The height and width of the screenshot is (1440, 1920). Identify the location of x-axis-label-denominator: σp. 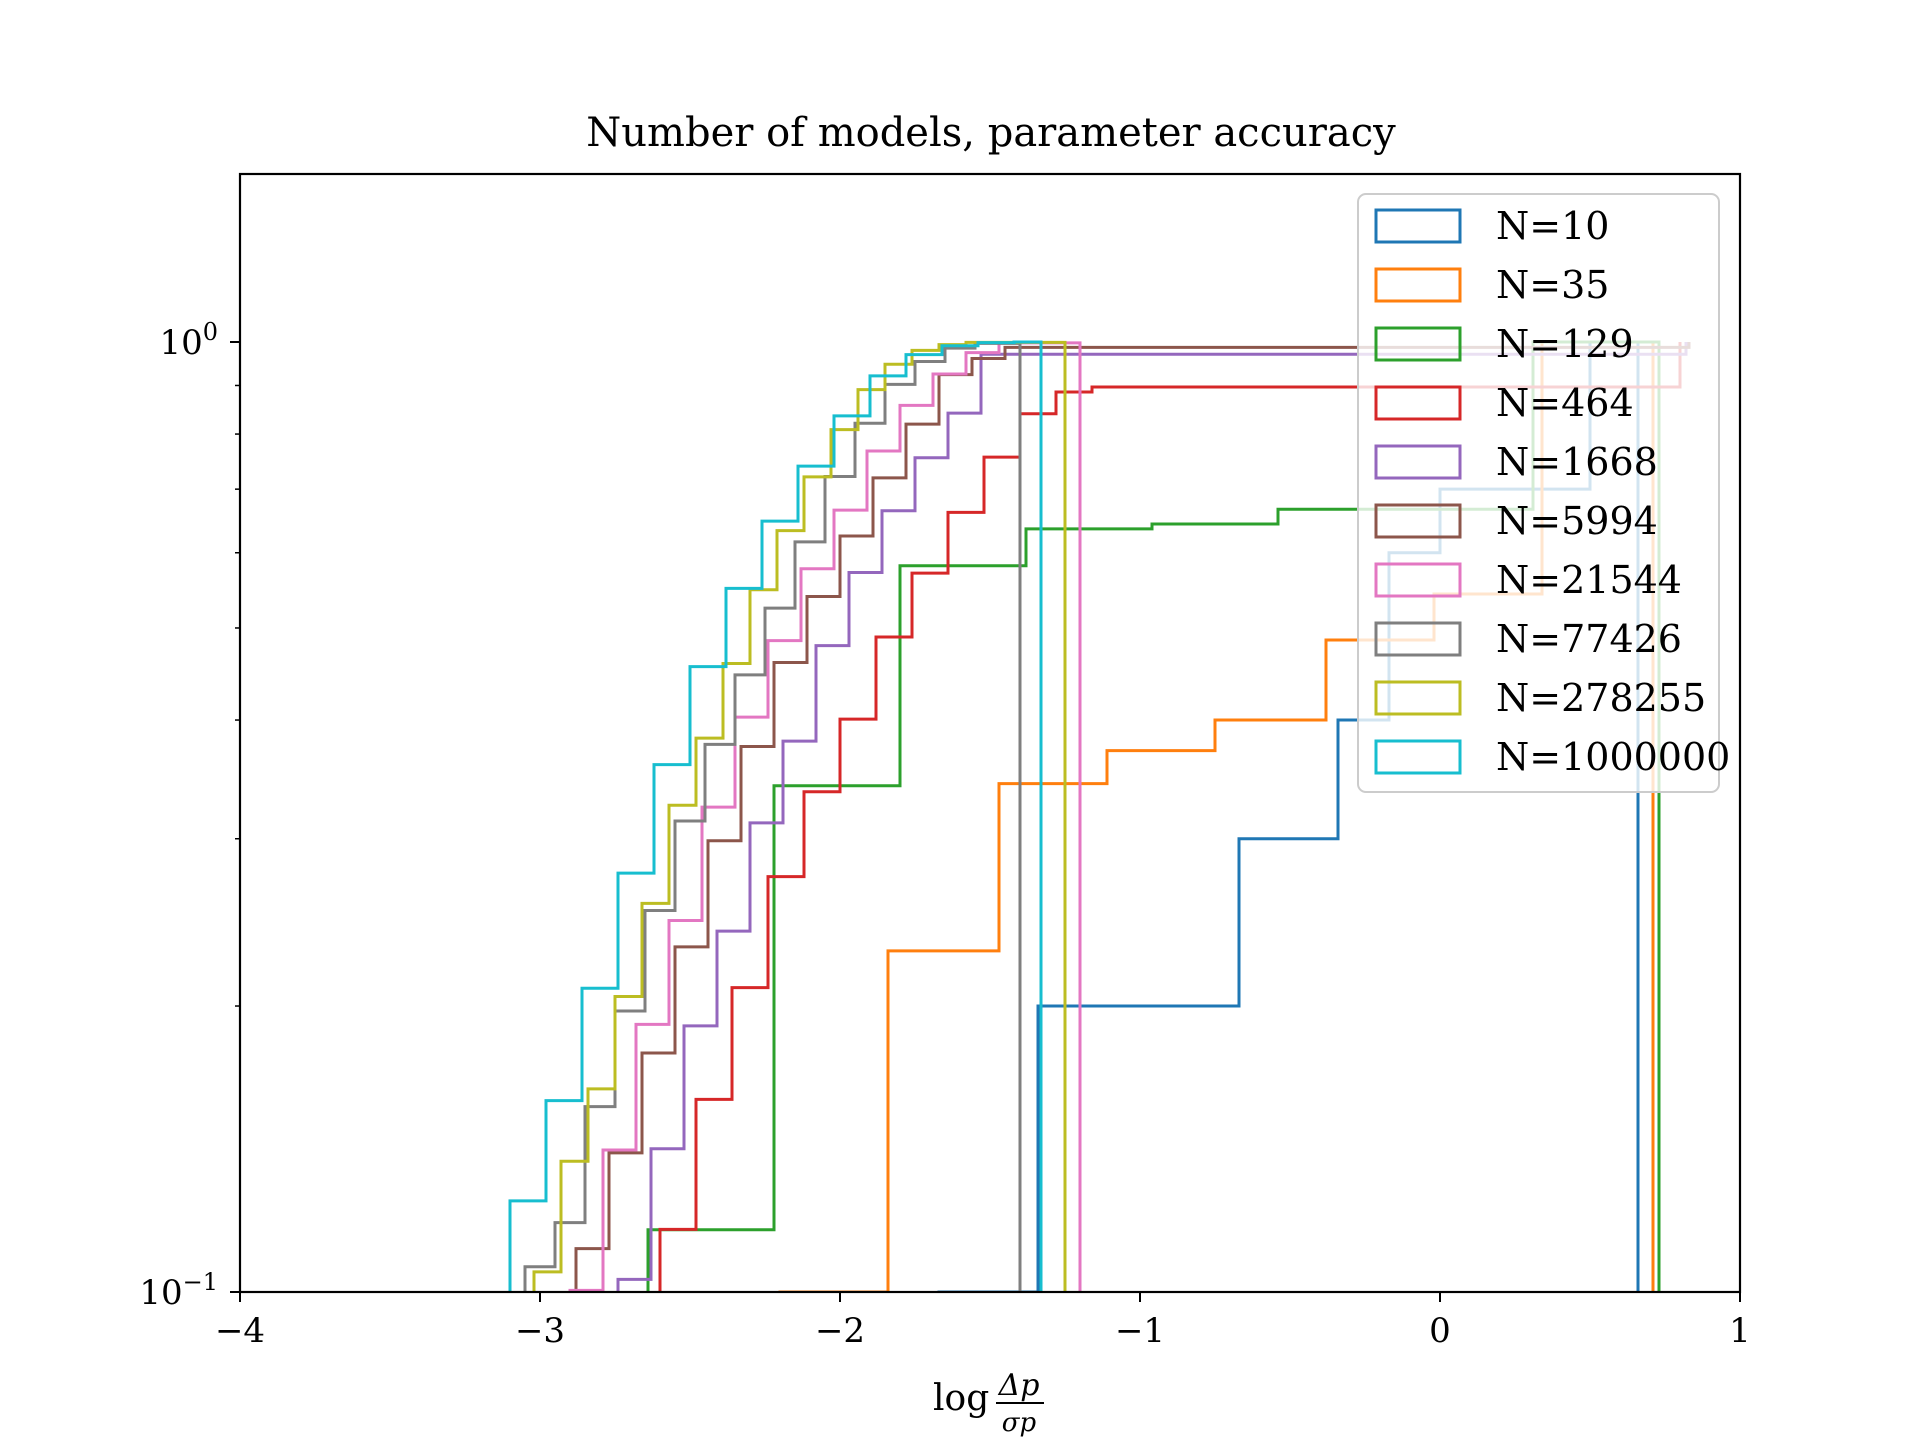
(1019, 1423).